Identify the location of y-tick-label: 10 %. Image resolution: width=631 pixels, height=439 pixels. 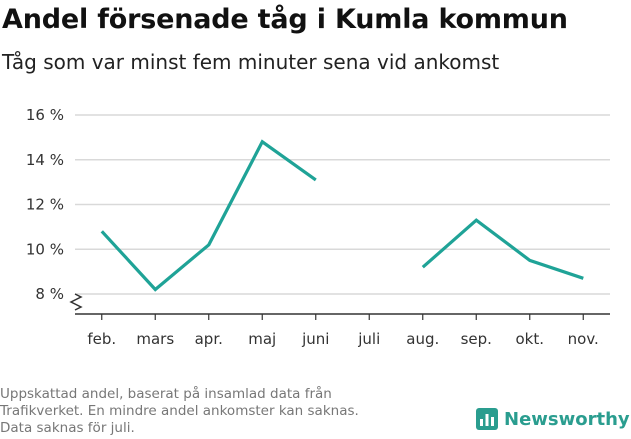
(45, 249).